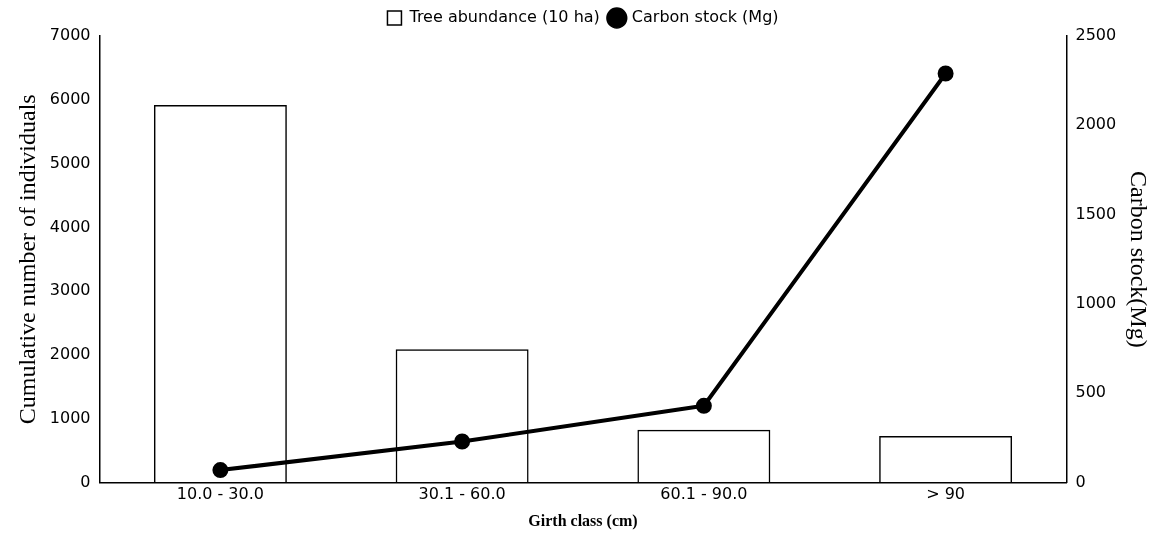 Image resolution: width=1166 pixels, height=540 pixels. What do you see at coordinates (70, 35) in the screenshot?
I see `y-tick-label: 7000` at bounding box center [70, 35].